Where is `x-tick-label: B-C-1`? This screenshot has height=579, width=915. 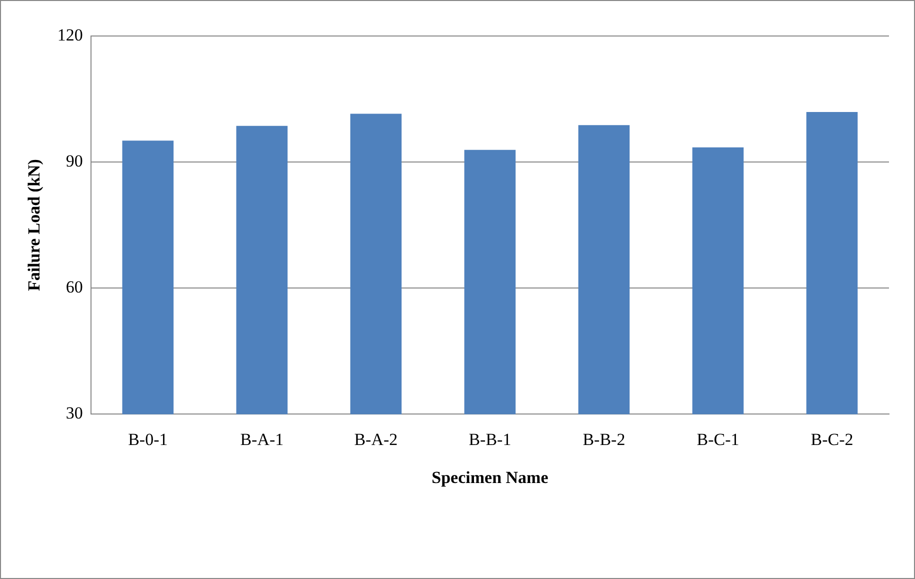
x-tick-label: B-C-1 is located at coordinates (718, 439).